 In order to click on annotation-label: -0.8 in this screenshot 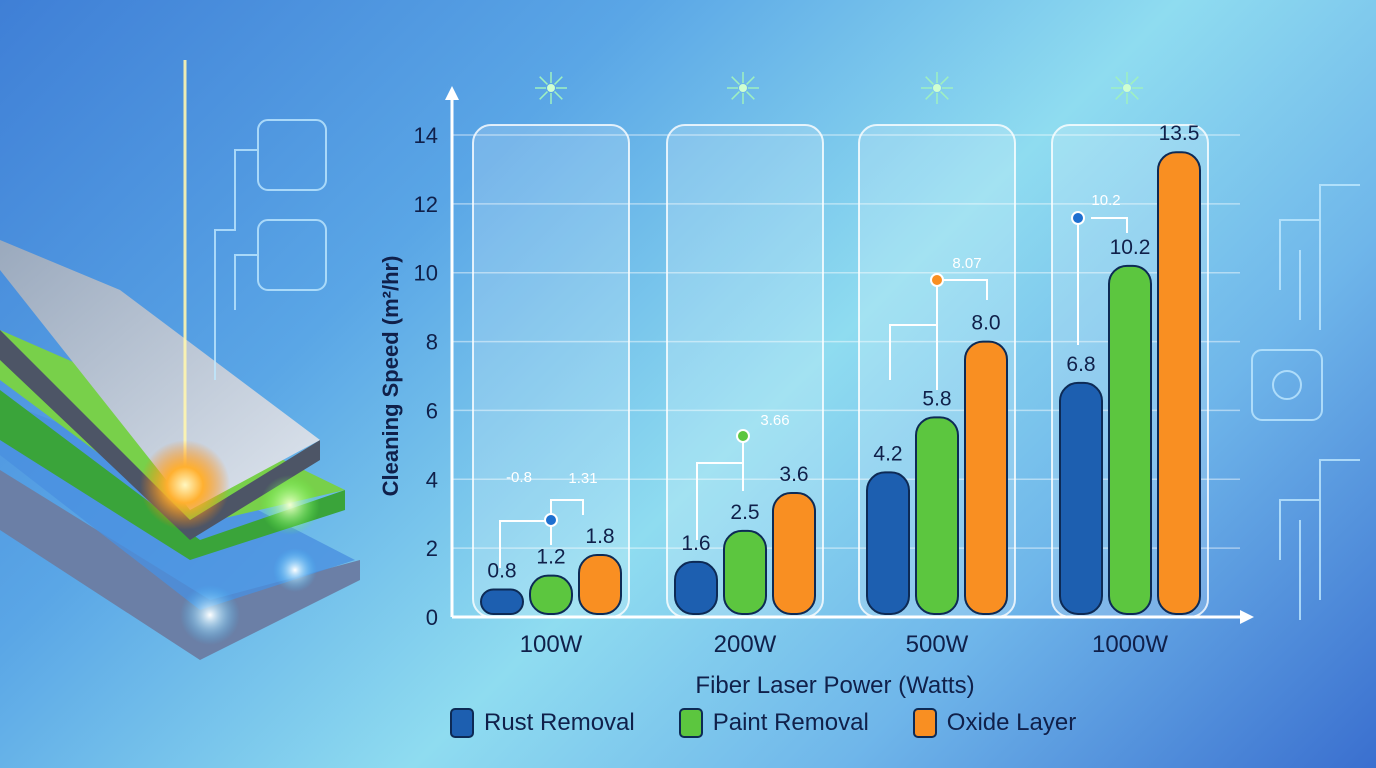, I will do `click(519, 477)`.